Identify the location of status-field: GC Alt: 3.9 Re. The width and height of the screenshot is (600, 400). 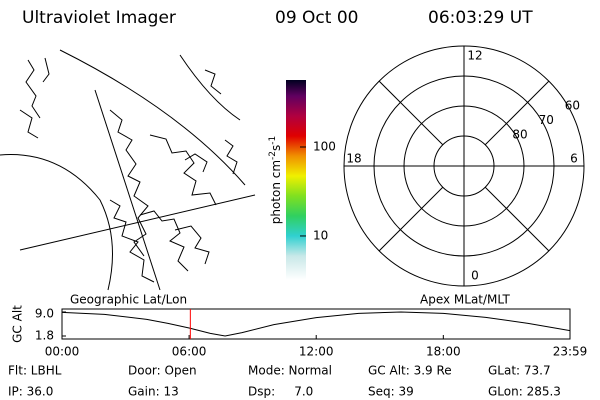
(410, 371).